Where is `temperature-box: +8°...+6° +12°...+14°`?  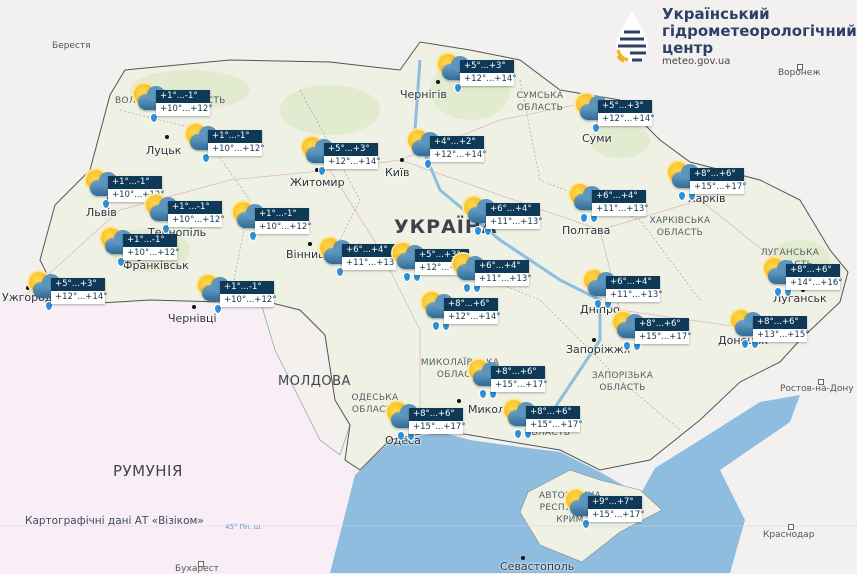 temperature-box: +8°...+6° +12°...+14° is located at coordinates (472, 311).